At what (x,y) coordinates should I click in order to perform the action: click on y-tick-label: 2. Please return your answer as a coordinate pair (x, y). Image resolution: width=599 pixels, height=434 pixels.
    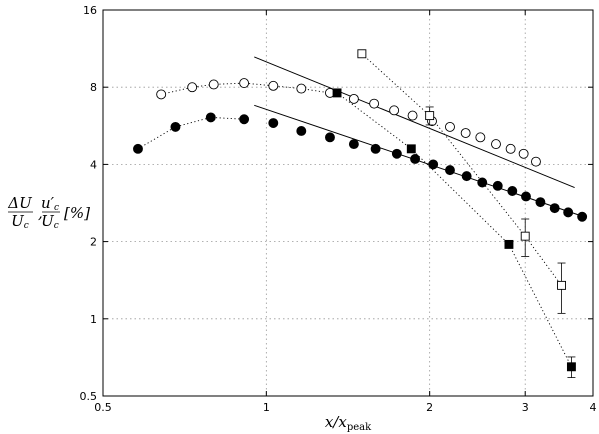
    Looking at the image, I should click on (93, 242).